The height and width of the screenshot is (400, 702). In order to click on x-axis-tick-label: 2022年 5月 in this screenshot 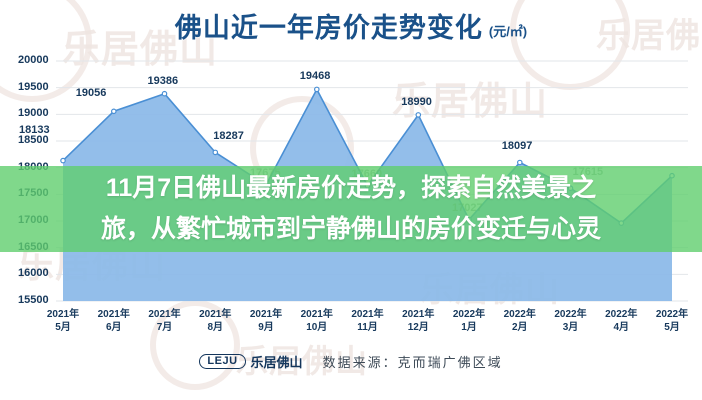, I will do `click(672, 321)`.